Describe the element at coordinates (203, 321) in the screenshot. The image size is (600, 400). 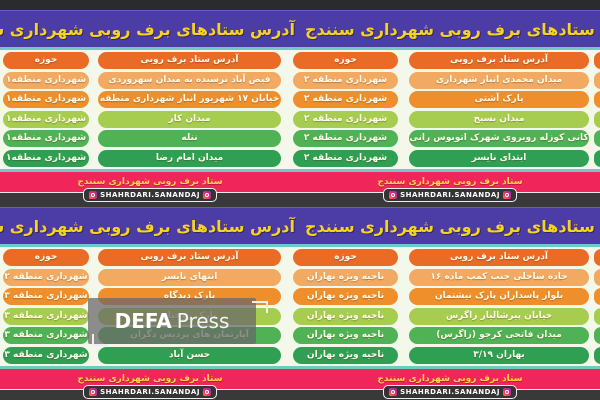
I see `watermark-light-text: Press` at that location.